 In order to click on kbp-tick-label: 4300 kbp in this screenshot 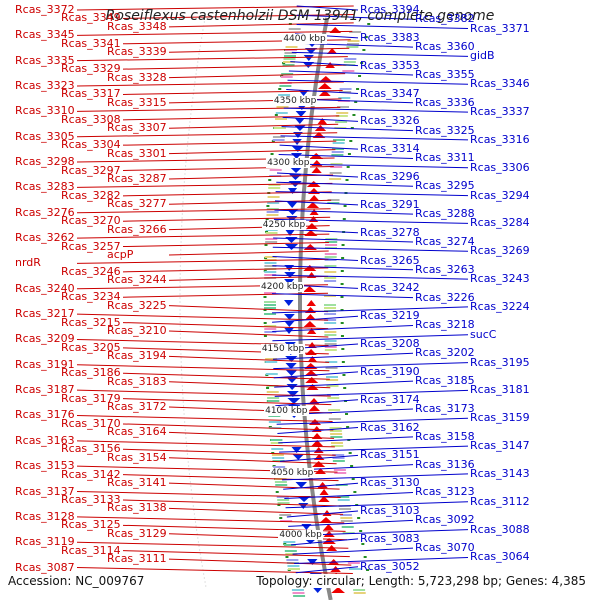, I will do `click(288, 163)`.